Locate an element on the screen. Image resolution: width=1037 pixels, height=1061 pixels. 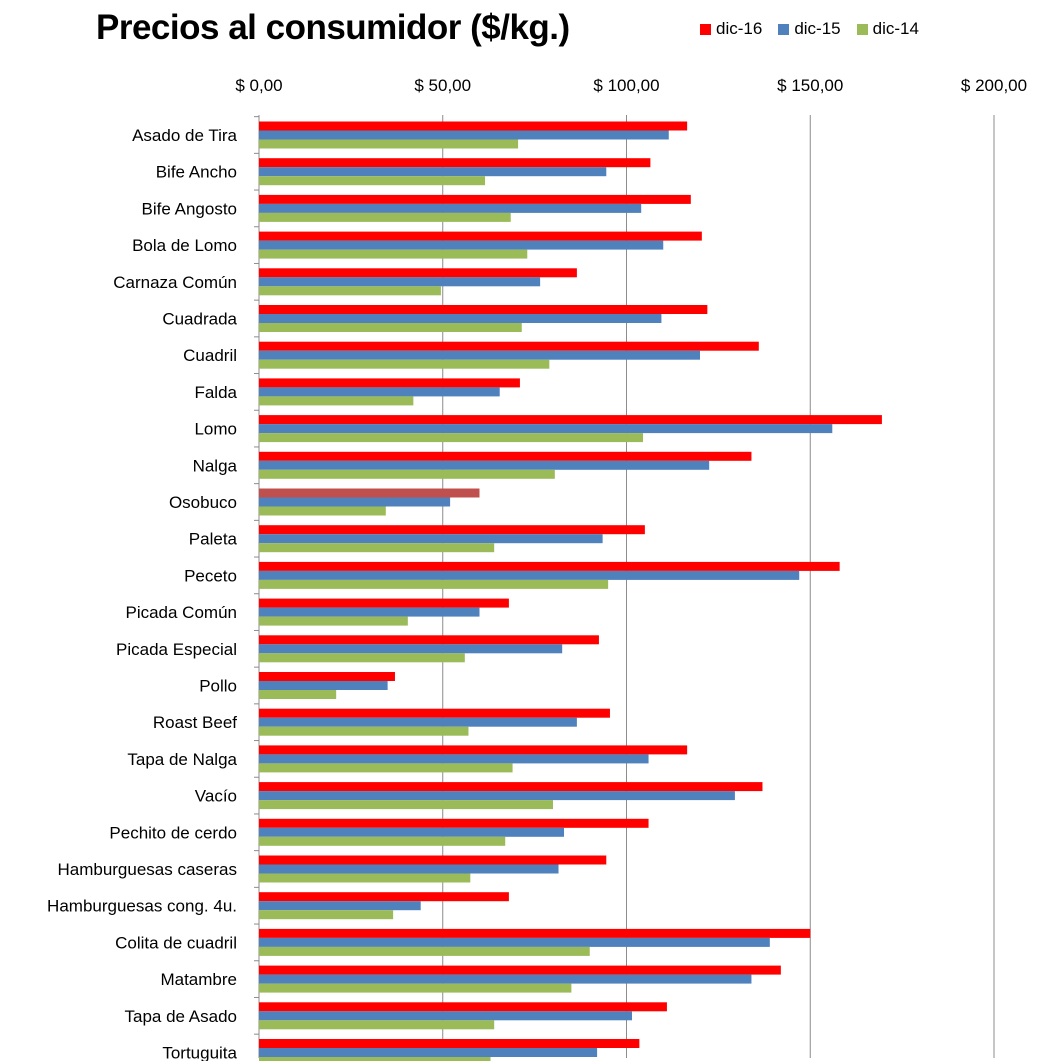
category-label: Colita de cuadril is located at coordinates (176, 942).